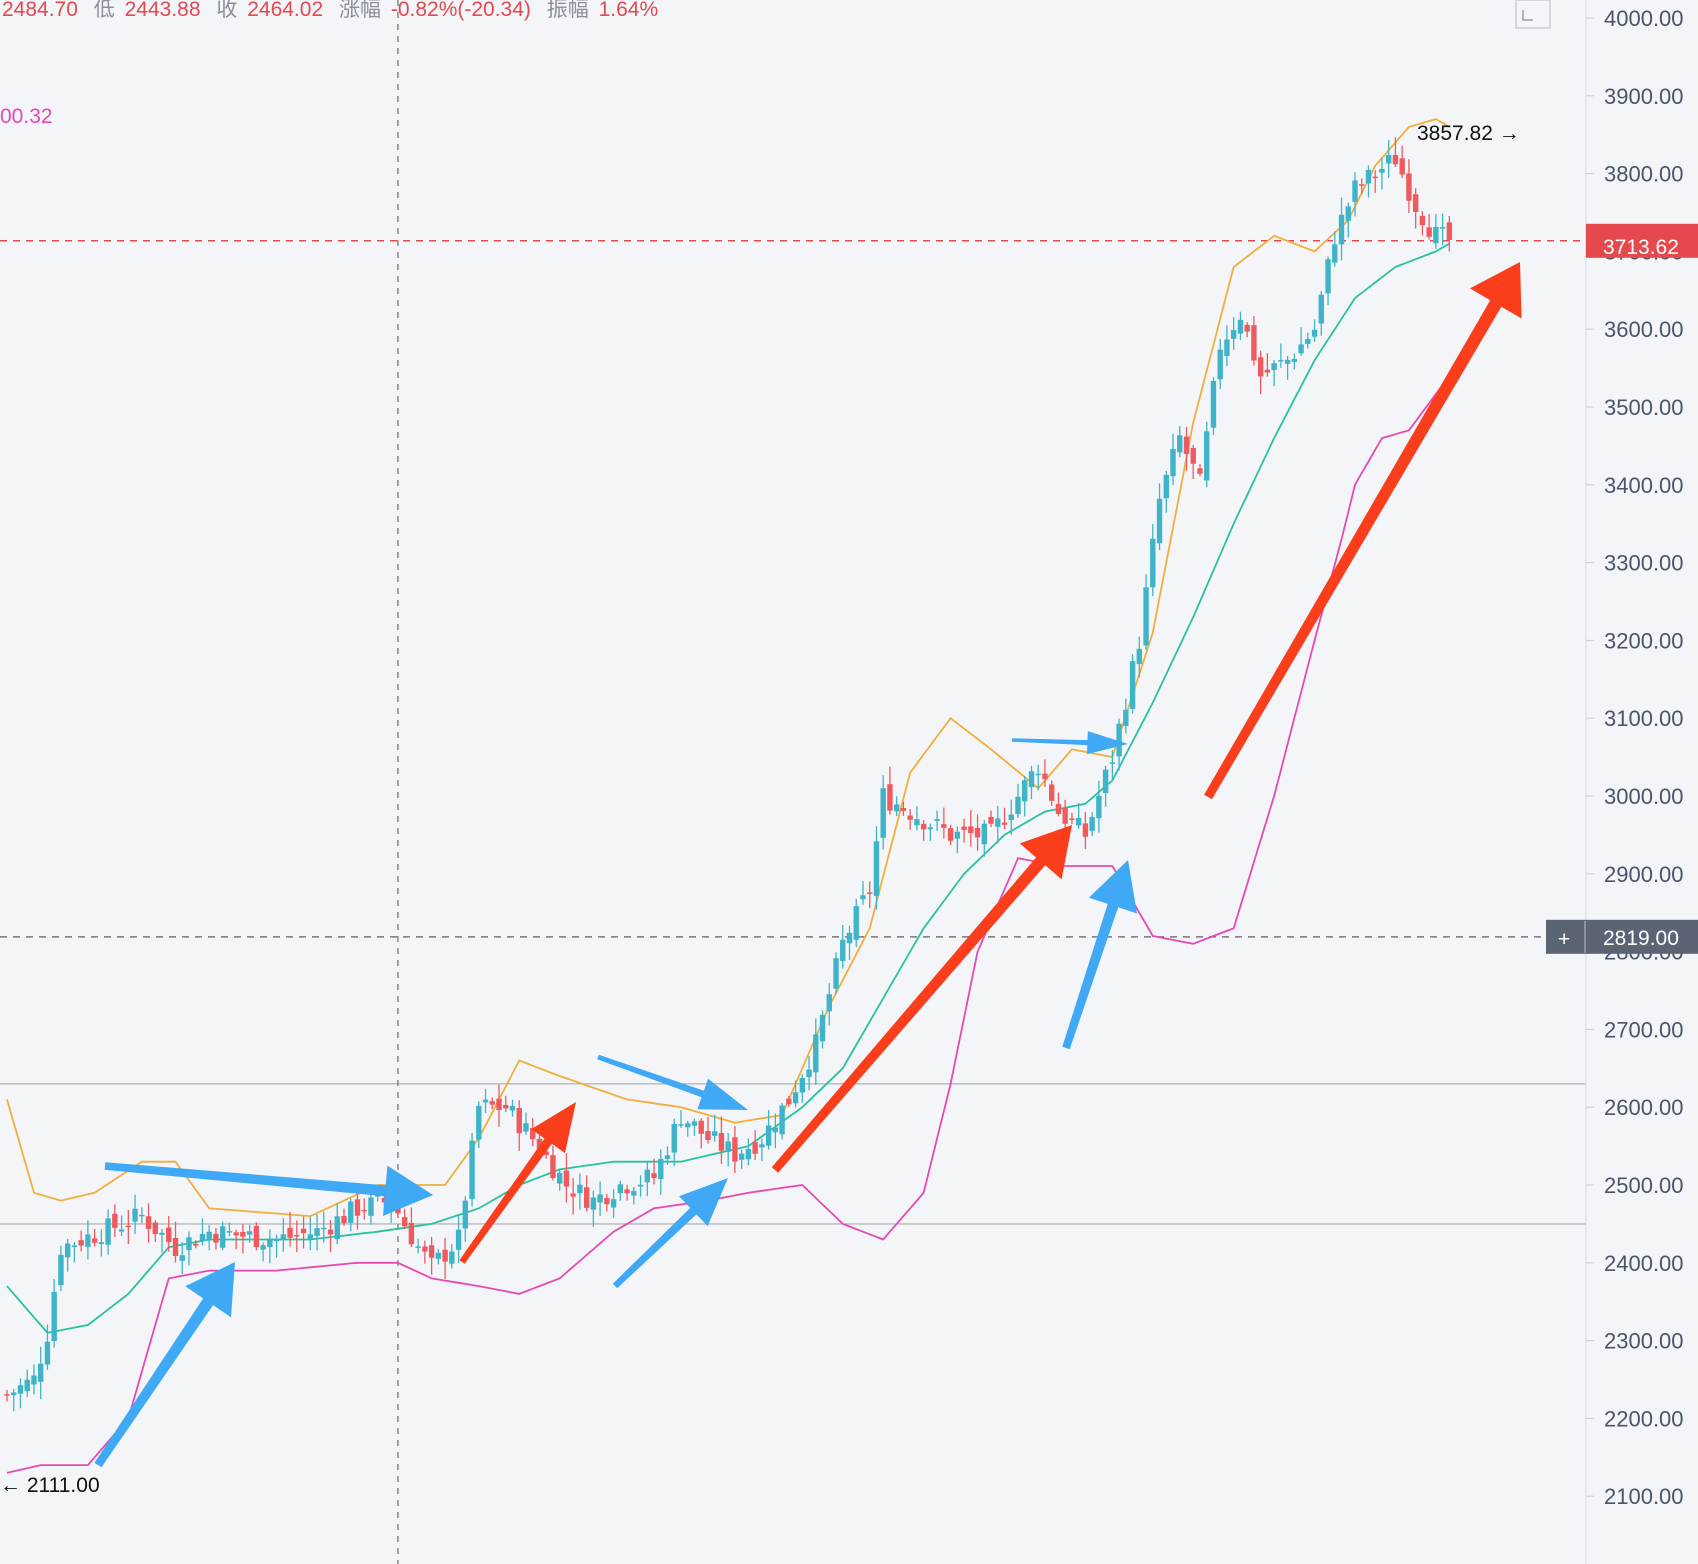  Describe the element at coordinates (1644, 1496) in the screenshot. I see `y-tick-label: 2100.00` at that location.